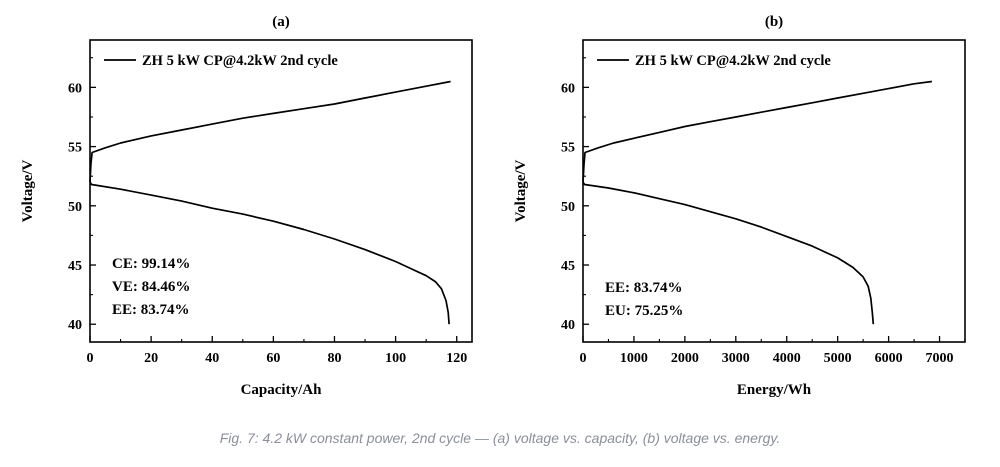 Image resolution: width=1000 pixels, height=467 pixels. What do you see at coordinates (634, 358) in the screenshot?
I see `x-tick-label: 1000` at bounding box center [634, 358].